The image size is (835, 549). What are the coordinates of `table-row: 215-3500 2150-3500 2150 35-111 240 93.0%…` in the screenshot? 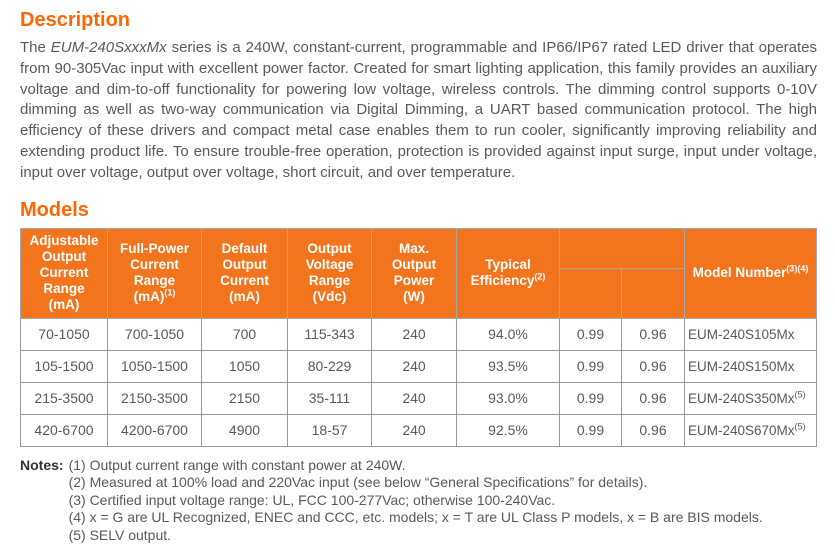 It's located at (418, 398).